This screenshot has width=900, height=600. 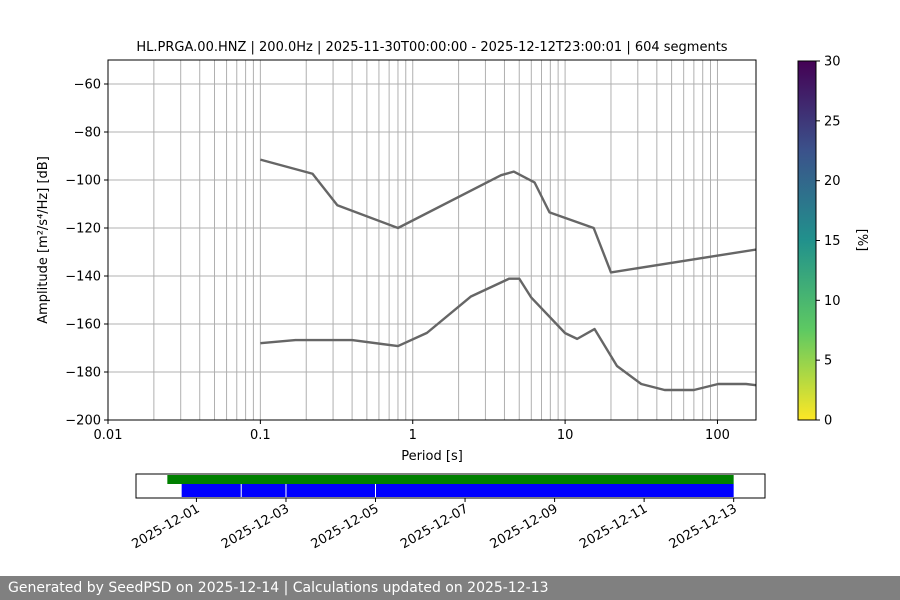 What do you see at coordinates (83, 325) in the screenshot?
I see `y-tick-label: −160` at bounding box center [83, 325].